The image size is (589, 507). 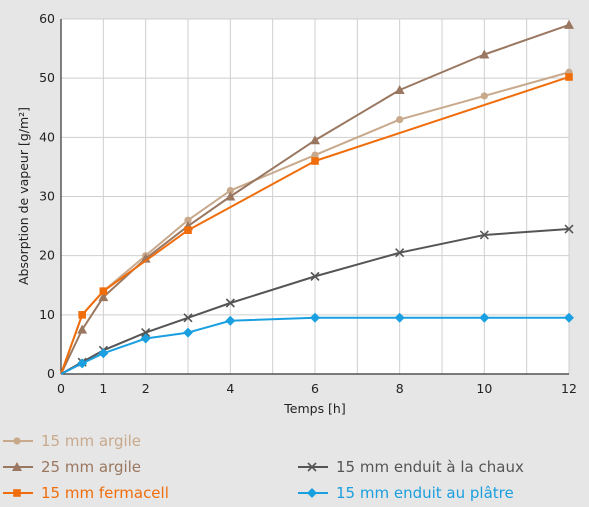 I want to click on y-tick-label: 0, so click(x=51, y=373).